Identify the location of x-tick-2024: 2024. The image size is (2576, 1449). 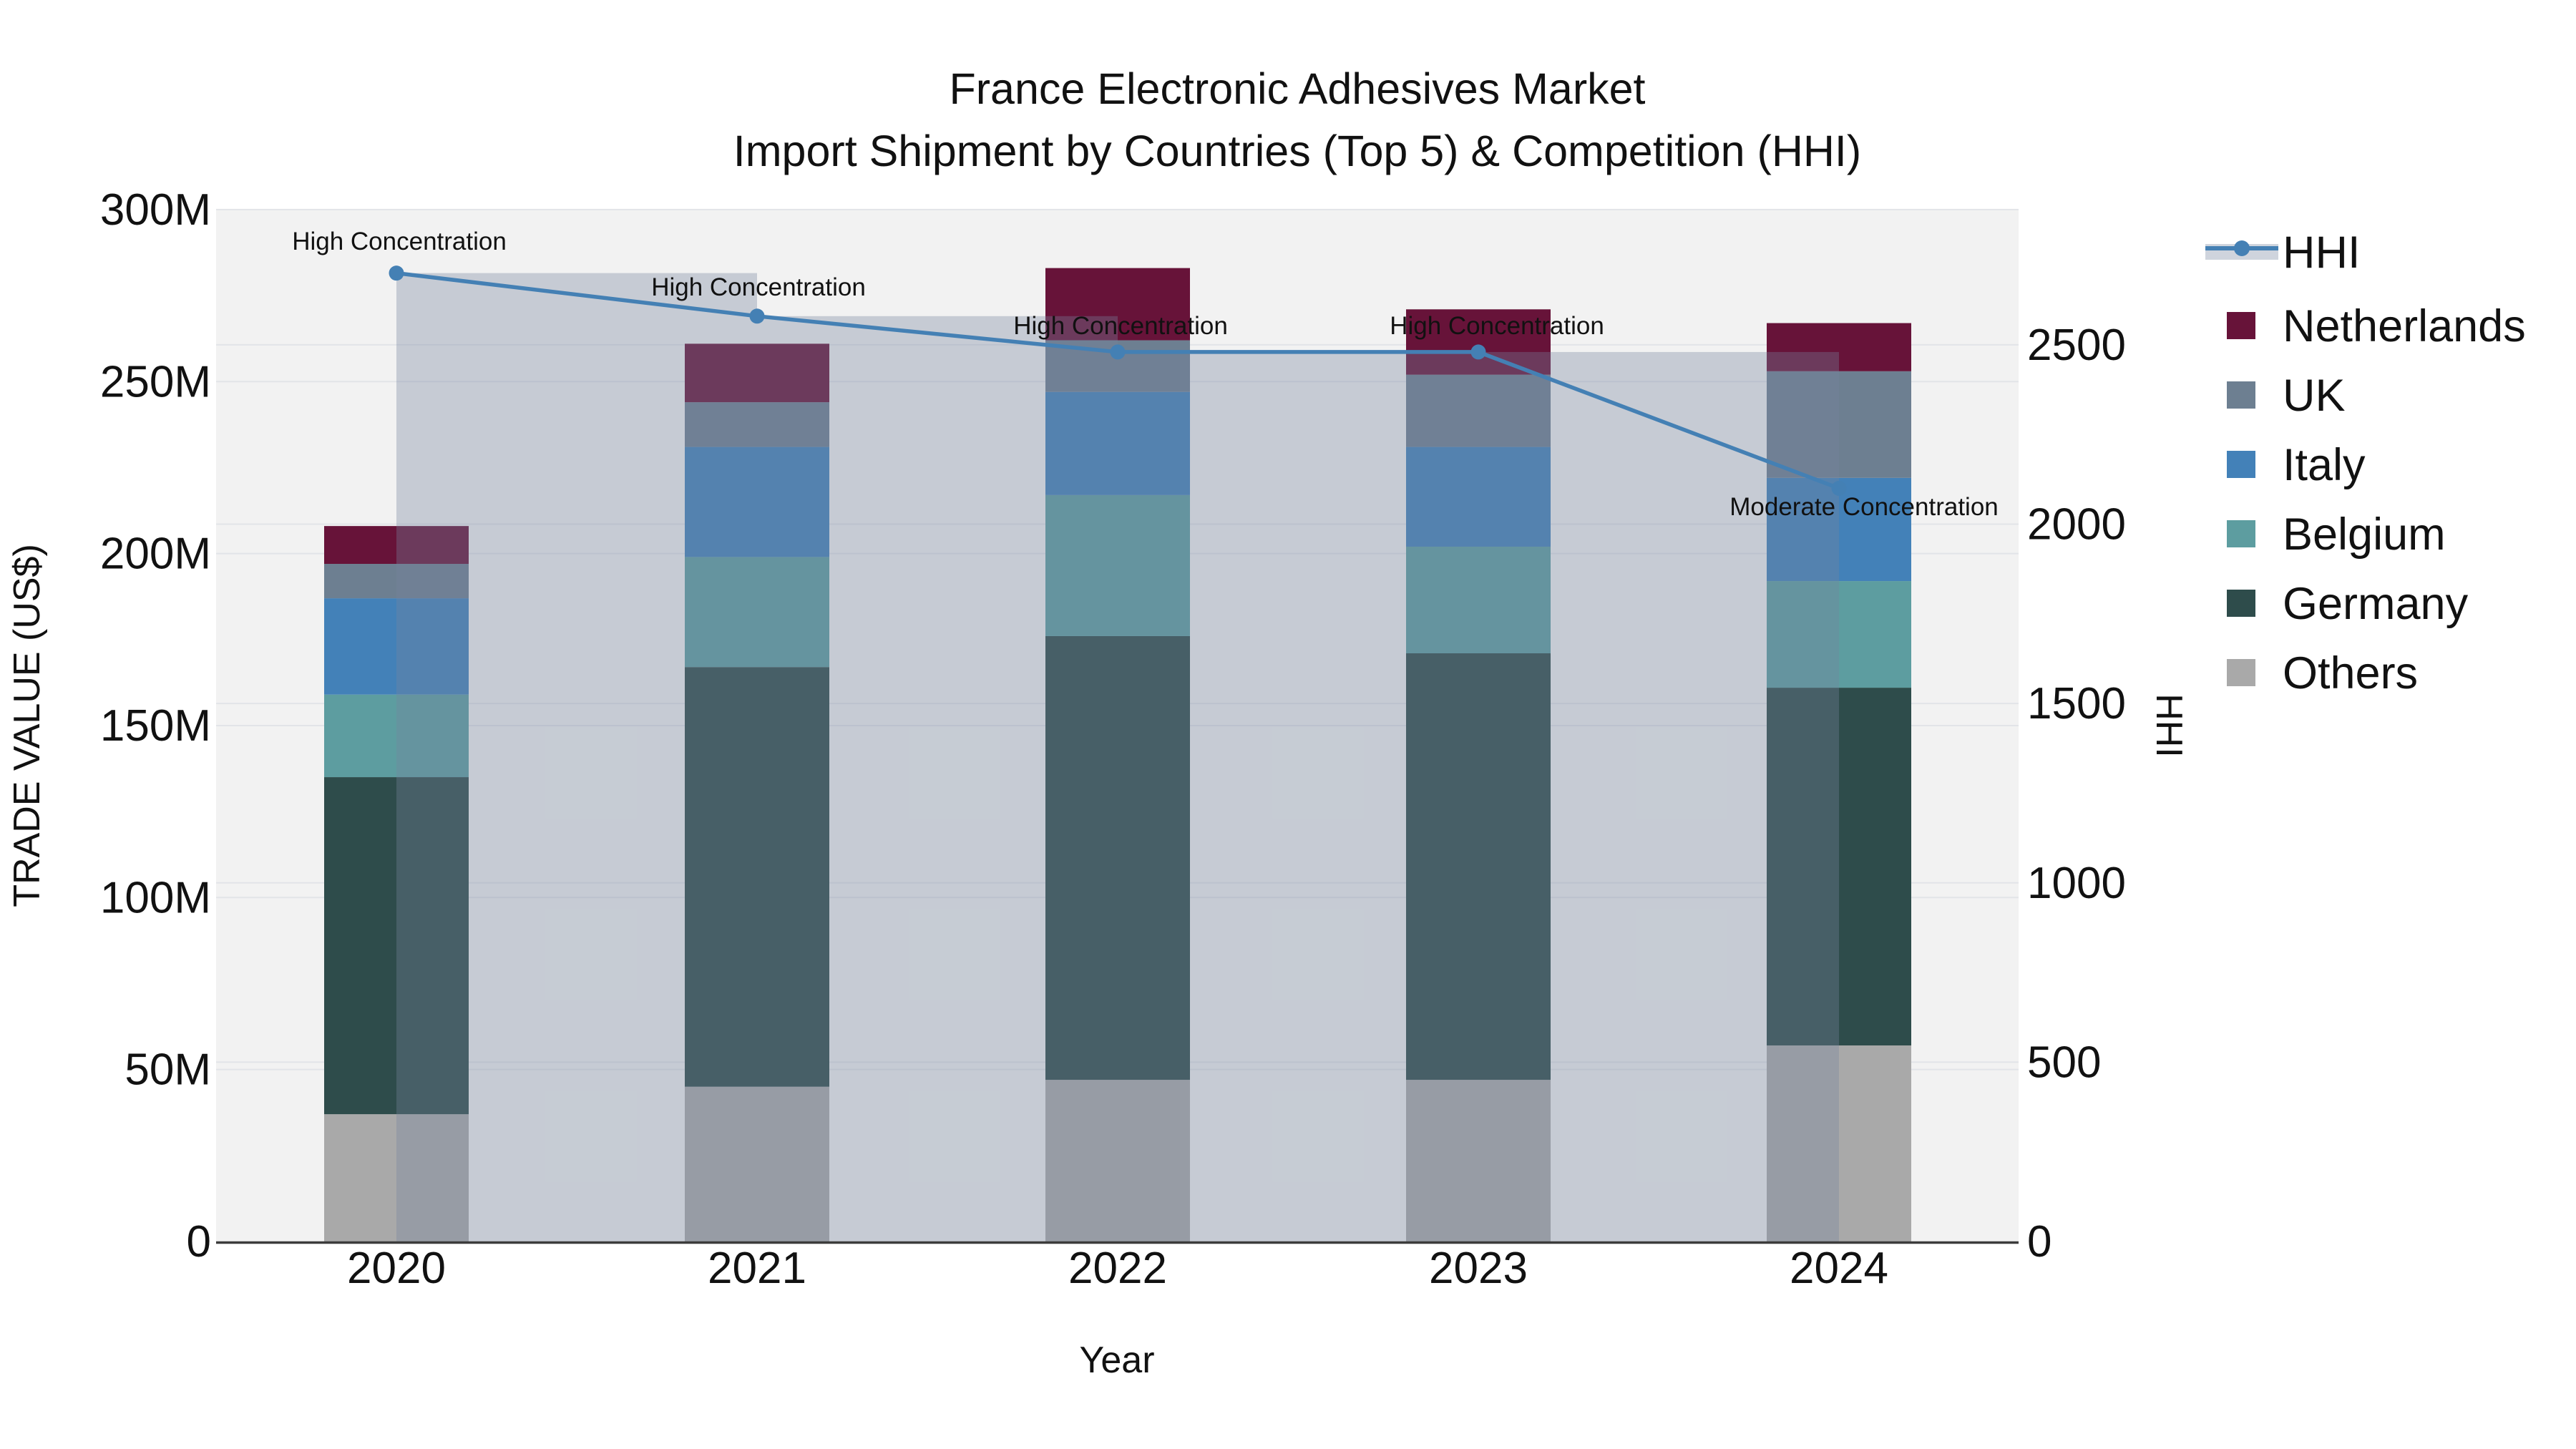
(1839, 1268).